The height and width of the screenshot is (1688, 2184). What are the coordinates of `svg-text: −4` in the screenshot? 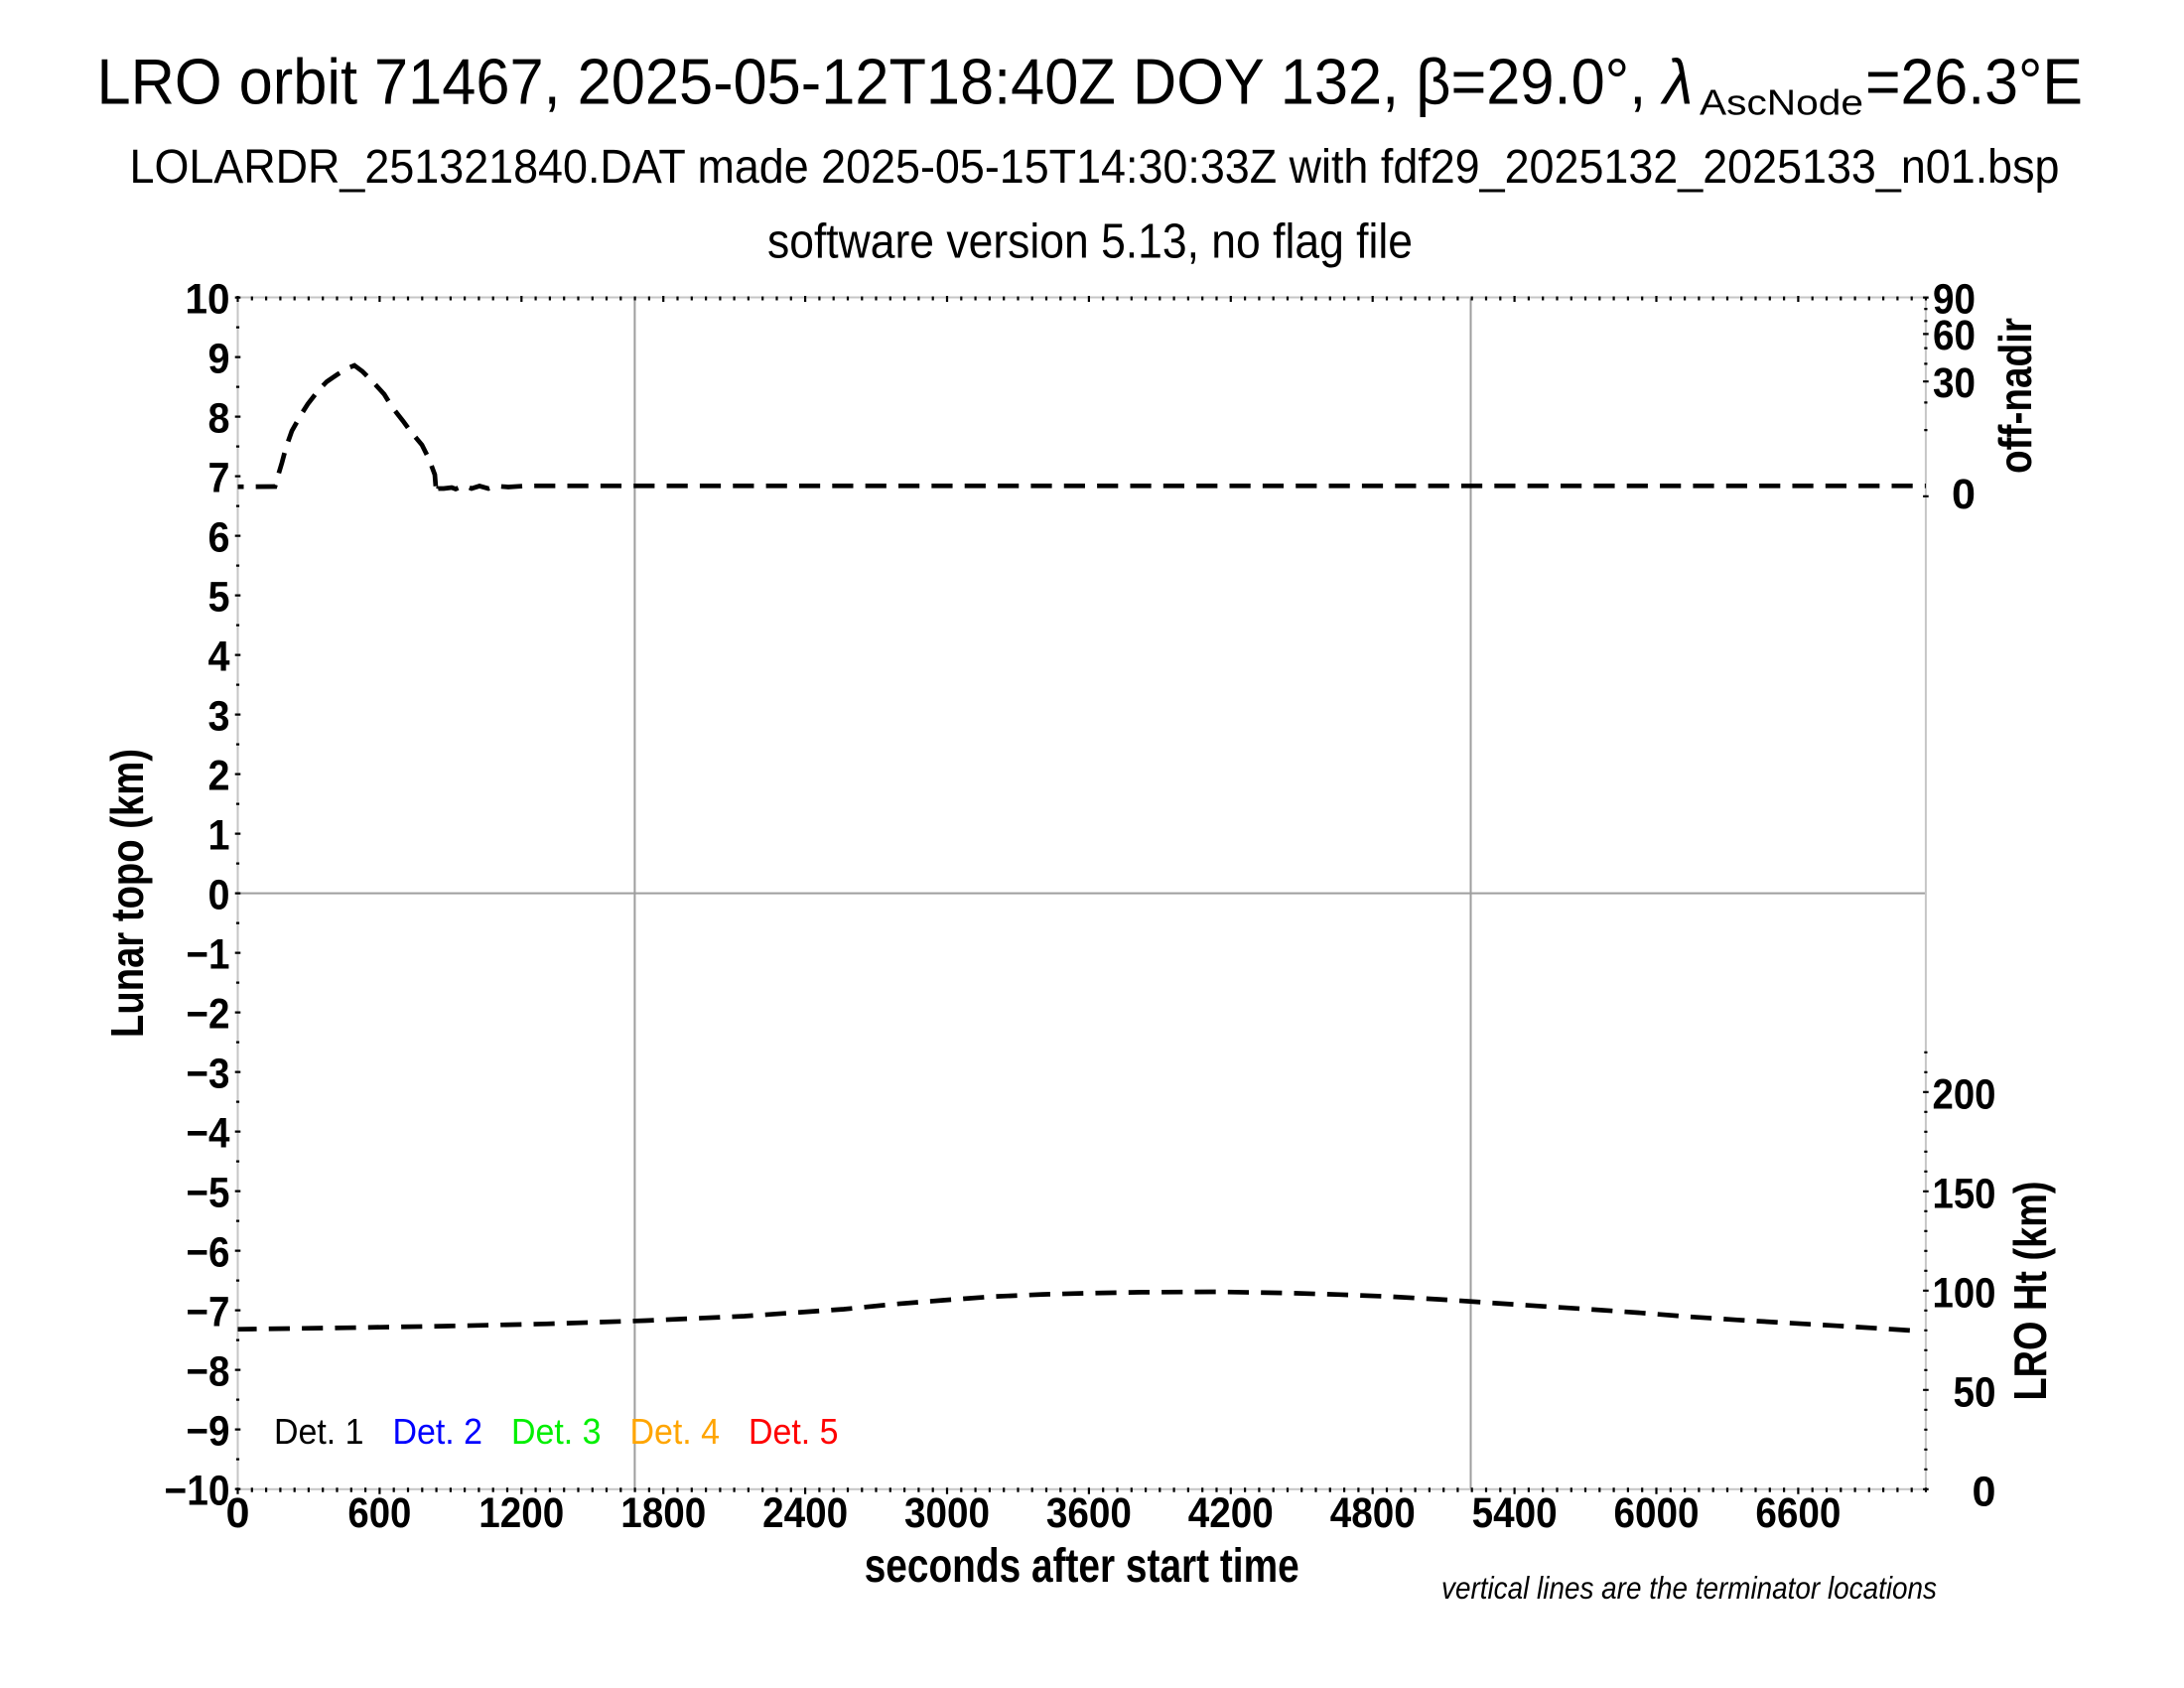 It's located at (208, 1134).